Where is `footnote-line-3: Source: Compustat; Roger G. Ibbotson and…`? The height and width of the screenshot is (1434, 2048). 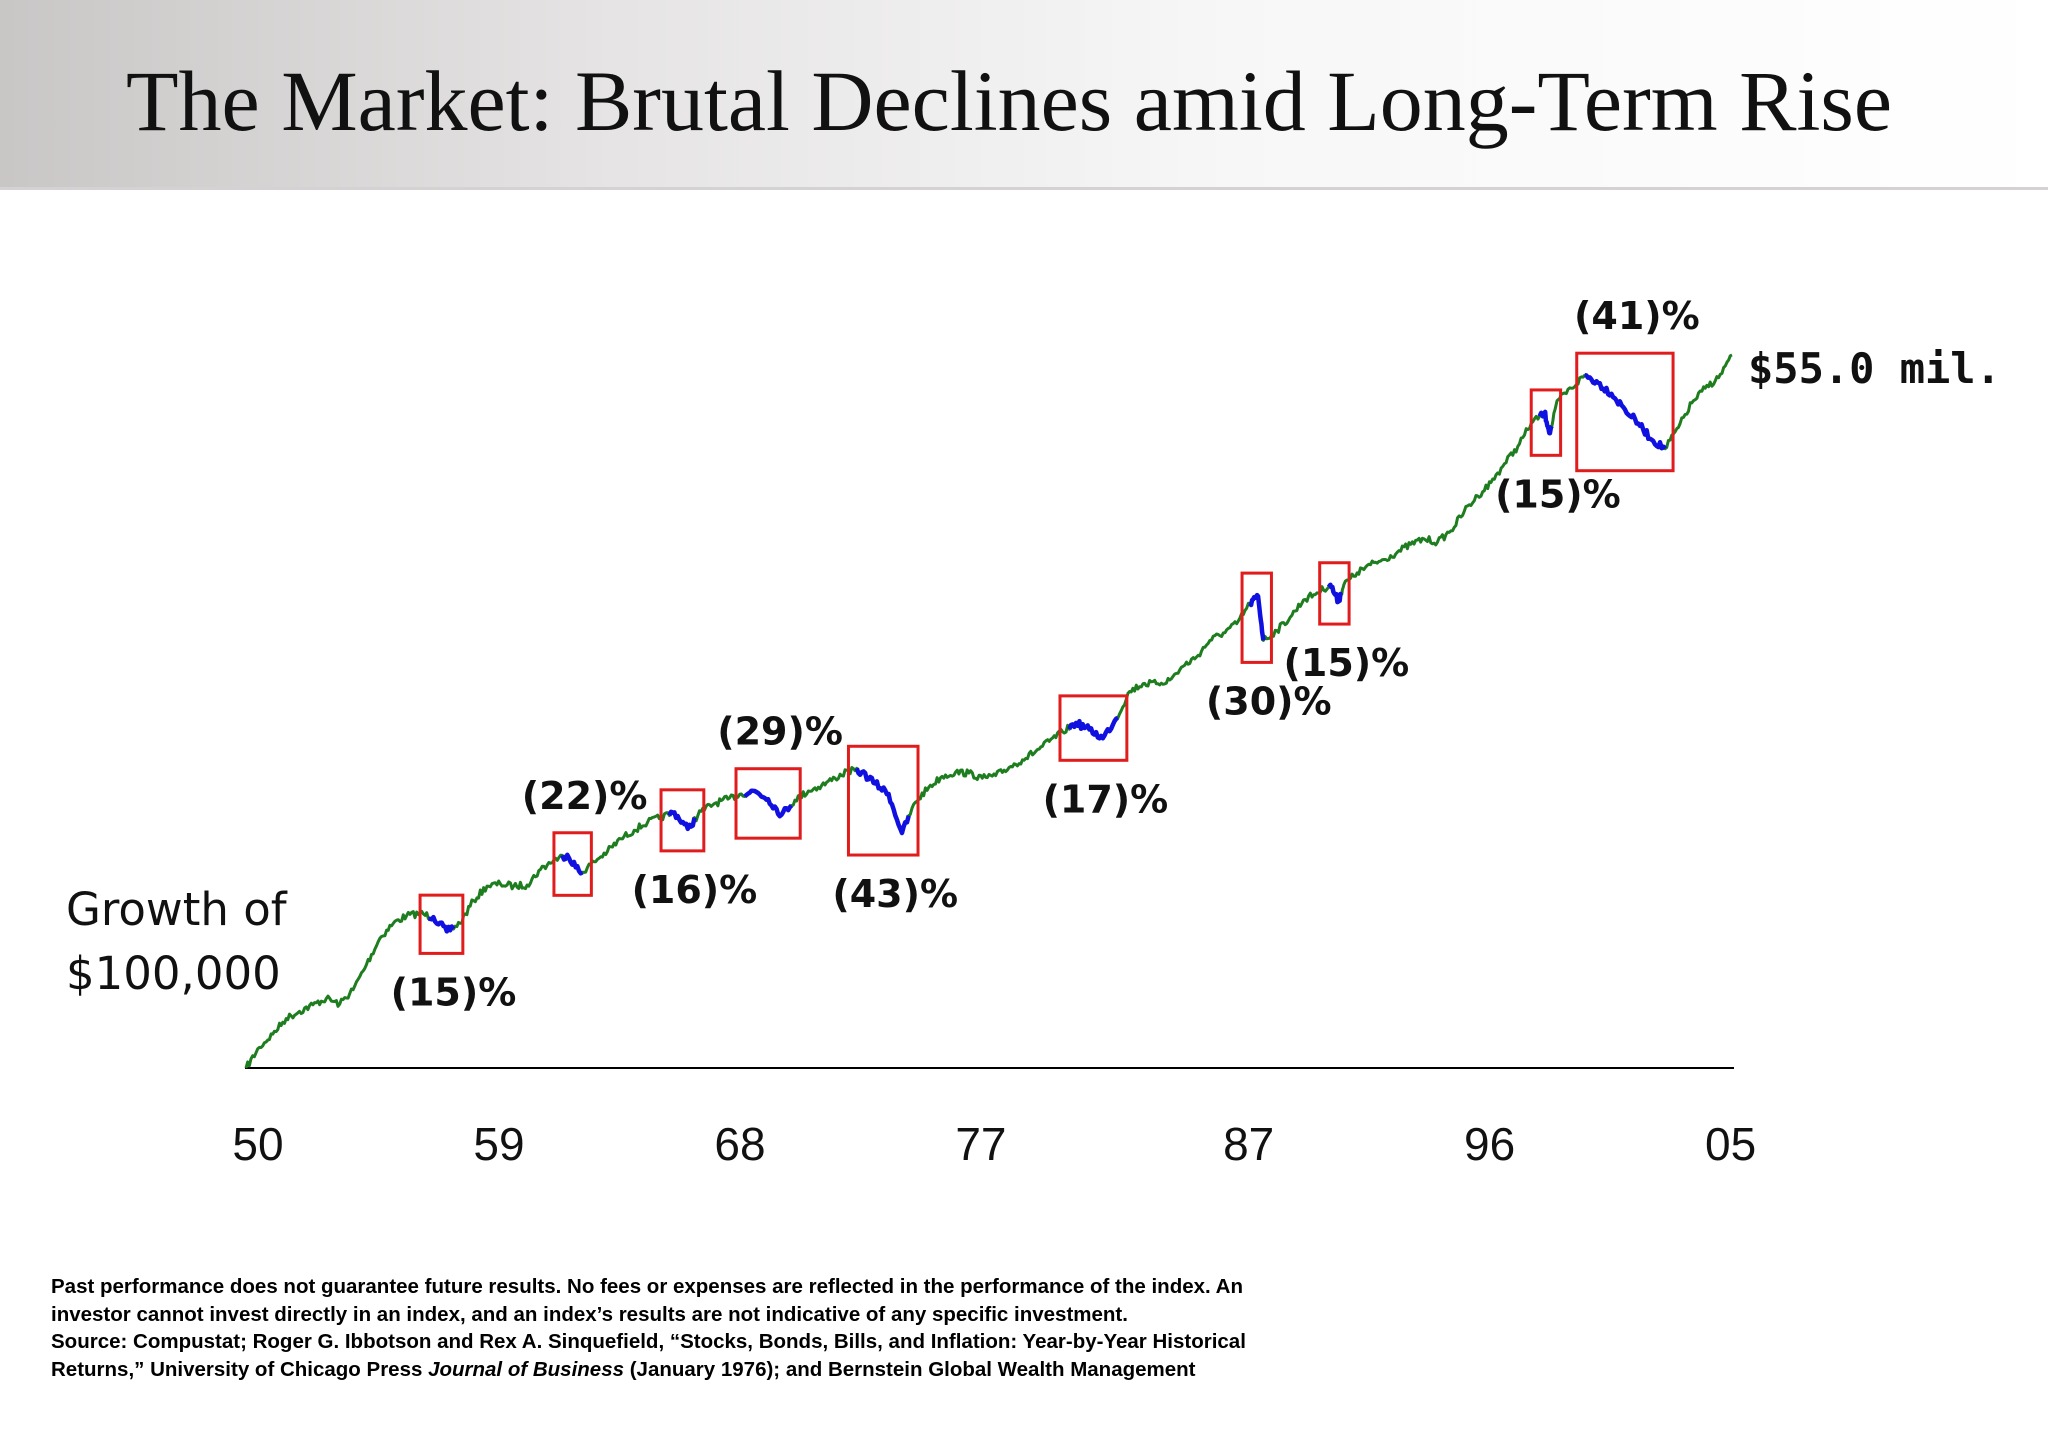 footnote-line-3: Source: Compustat; Roger G. Ibbotson and… is located at coordinates (648, 1341).